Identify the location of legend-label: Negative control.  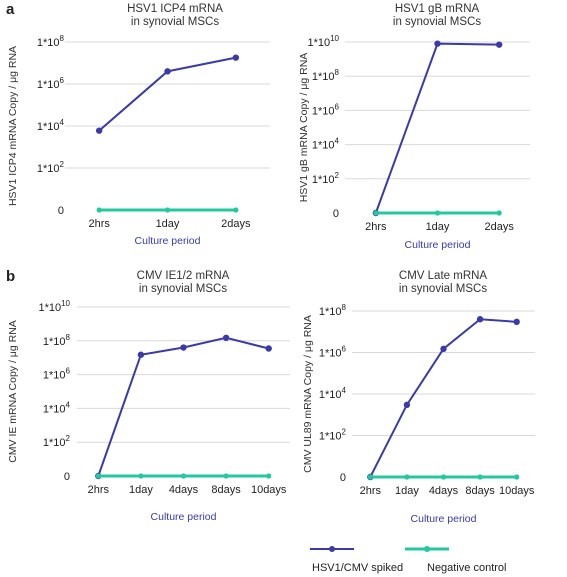
(467, 568).